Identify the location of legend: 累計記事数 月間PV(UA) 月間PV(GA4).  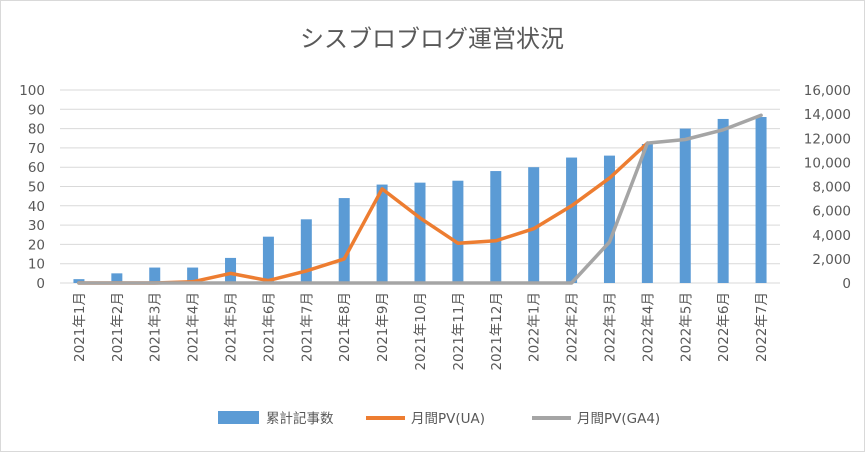
(439, 418).